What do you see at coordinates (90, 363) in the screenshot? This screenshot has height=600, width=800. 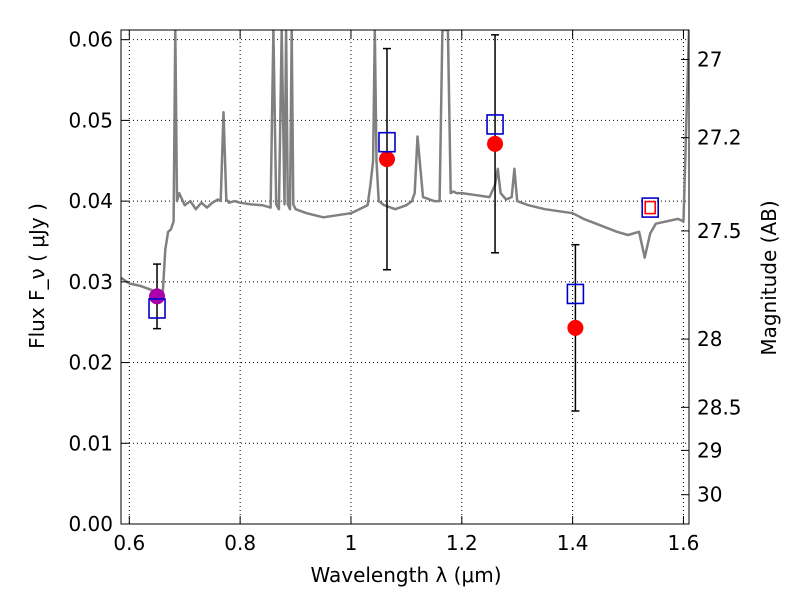 I see `y-tick-label: 0.02` at bounding box center [90, 363].